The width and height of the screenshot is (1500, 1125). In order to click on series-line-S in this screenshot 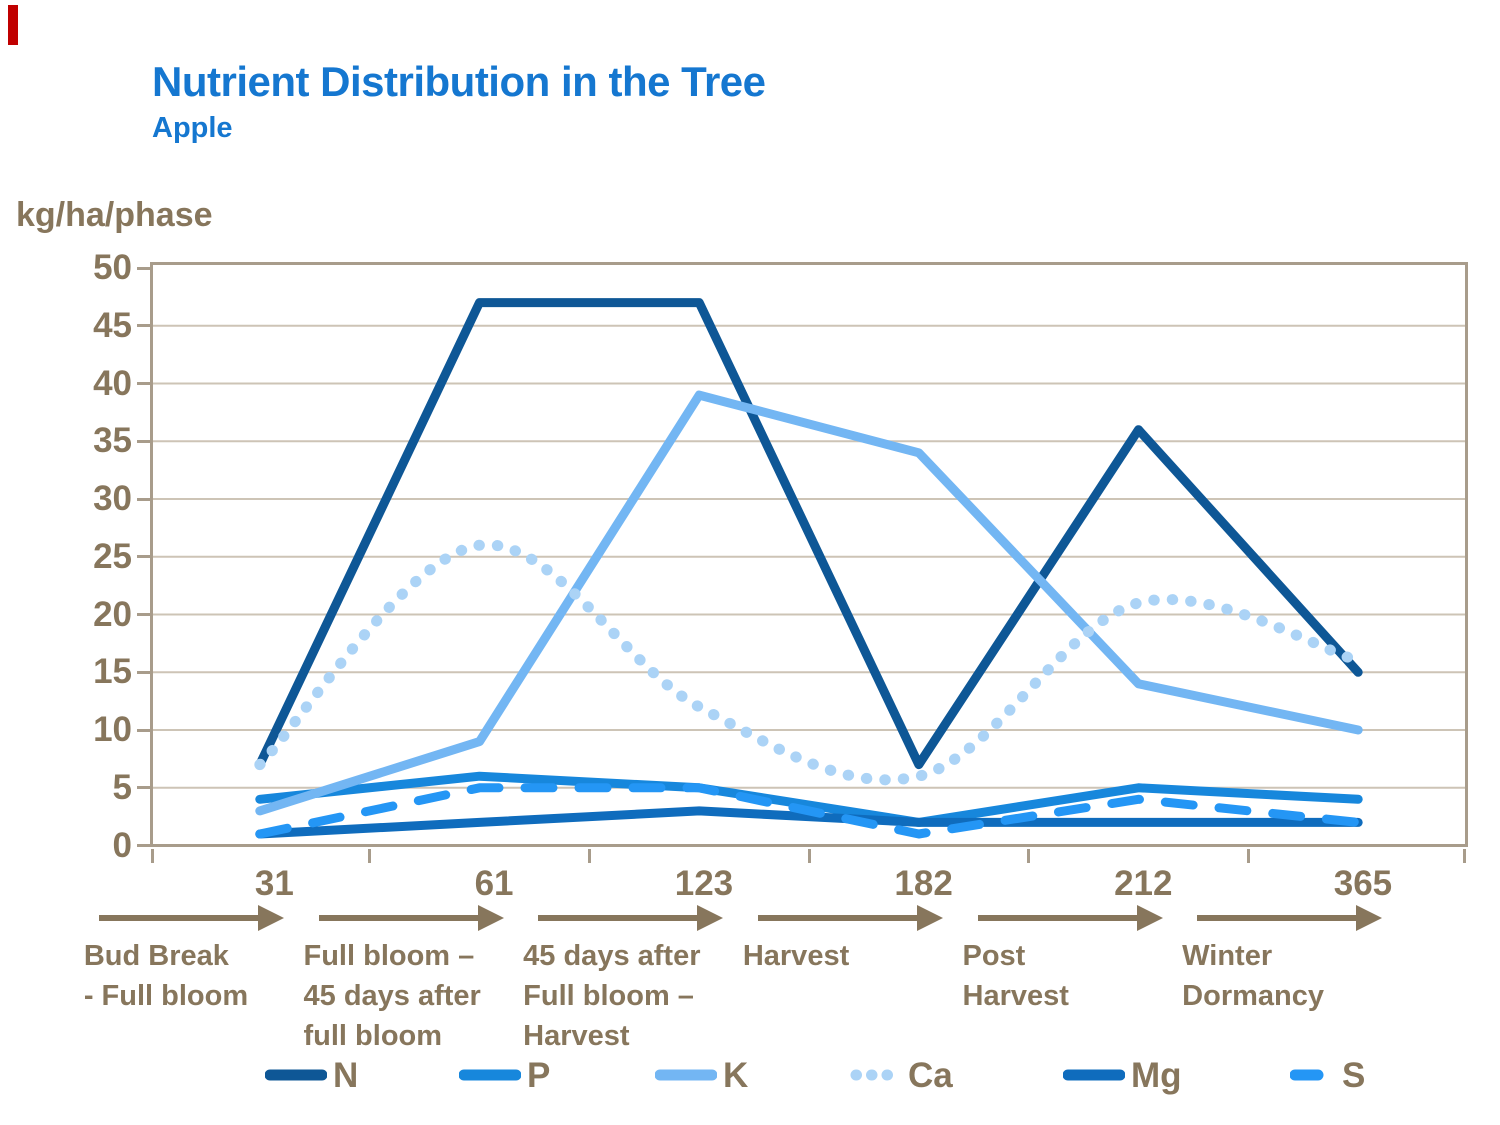, I will do `click(809, 811)`.